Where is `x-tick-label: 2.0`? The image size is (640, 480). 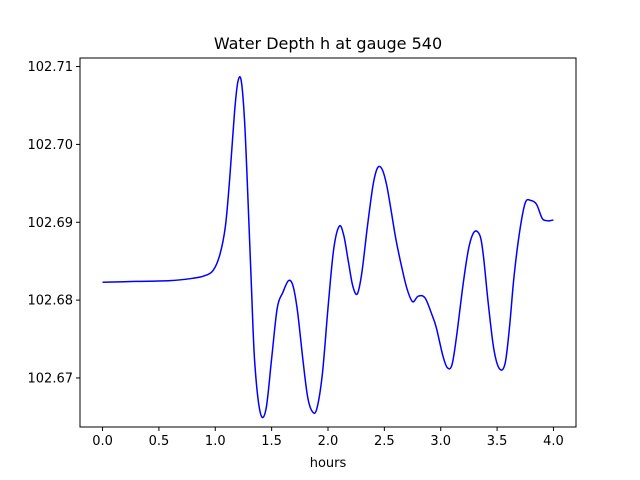 x-tick-label: 2.0 is located at coordinates (328, 441).